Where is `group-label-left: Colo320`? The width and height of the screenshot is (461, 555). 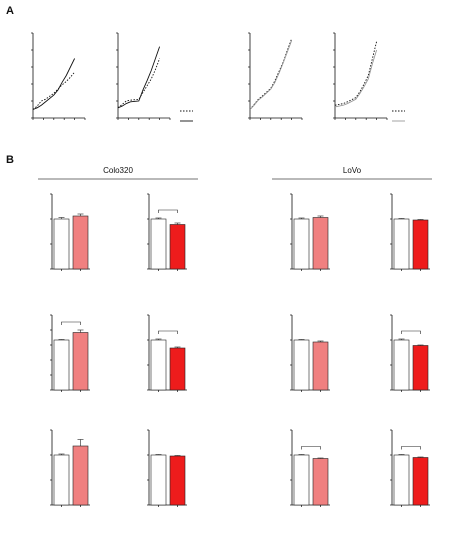 group-label-left: Colo320 is located at coordinates (118, 170).